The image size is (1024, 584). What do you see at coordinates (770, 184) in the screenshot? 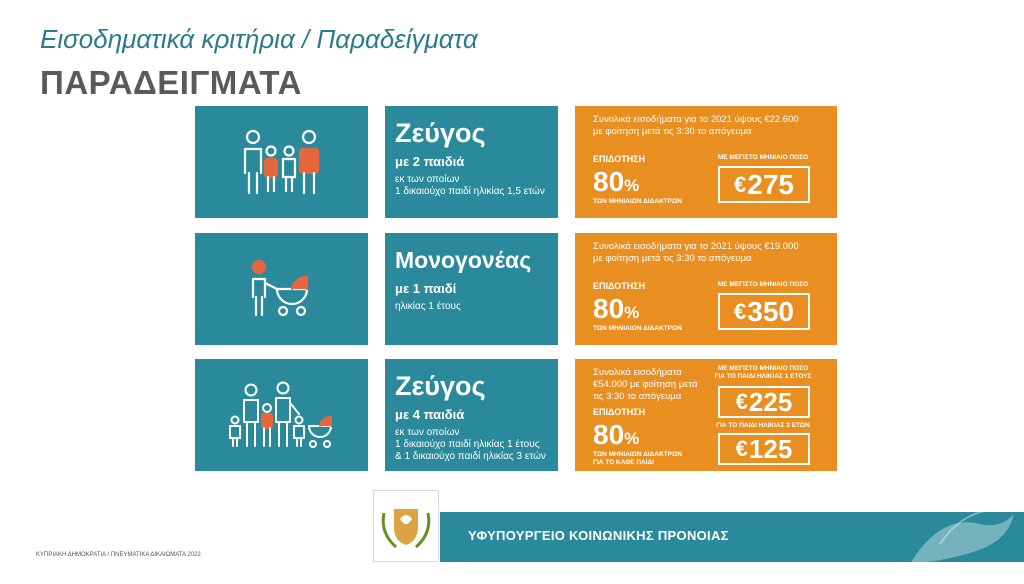
I see `amount-value: 275` at bounding box center [770, 184].